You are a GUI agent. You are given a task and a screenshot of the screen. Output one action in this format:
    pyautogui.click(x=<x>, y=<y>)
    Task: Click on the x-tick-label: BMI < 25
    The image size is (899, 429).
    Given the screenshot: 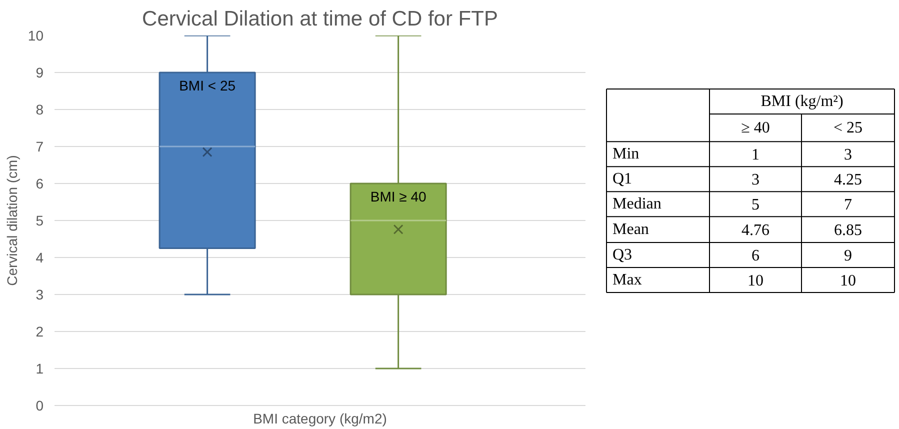 What is the action you would take?
    pyautogui.click(x=207, y=86)
    